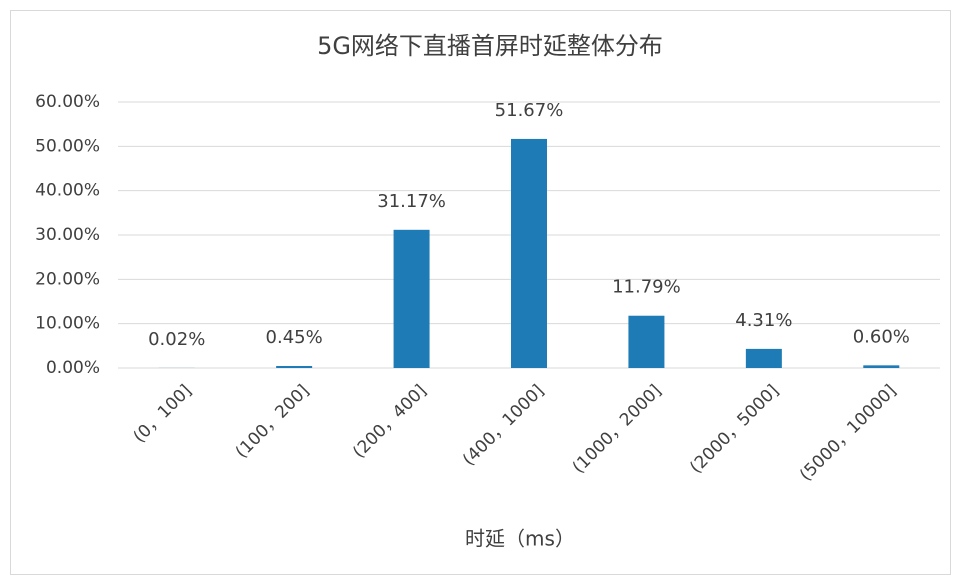 The height and width of the screenshot is (582, 961). Describe the element at coordinates (520, 539) in the screenshot. I see `x-axis-label: 时延（ms）` at that location.